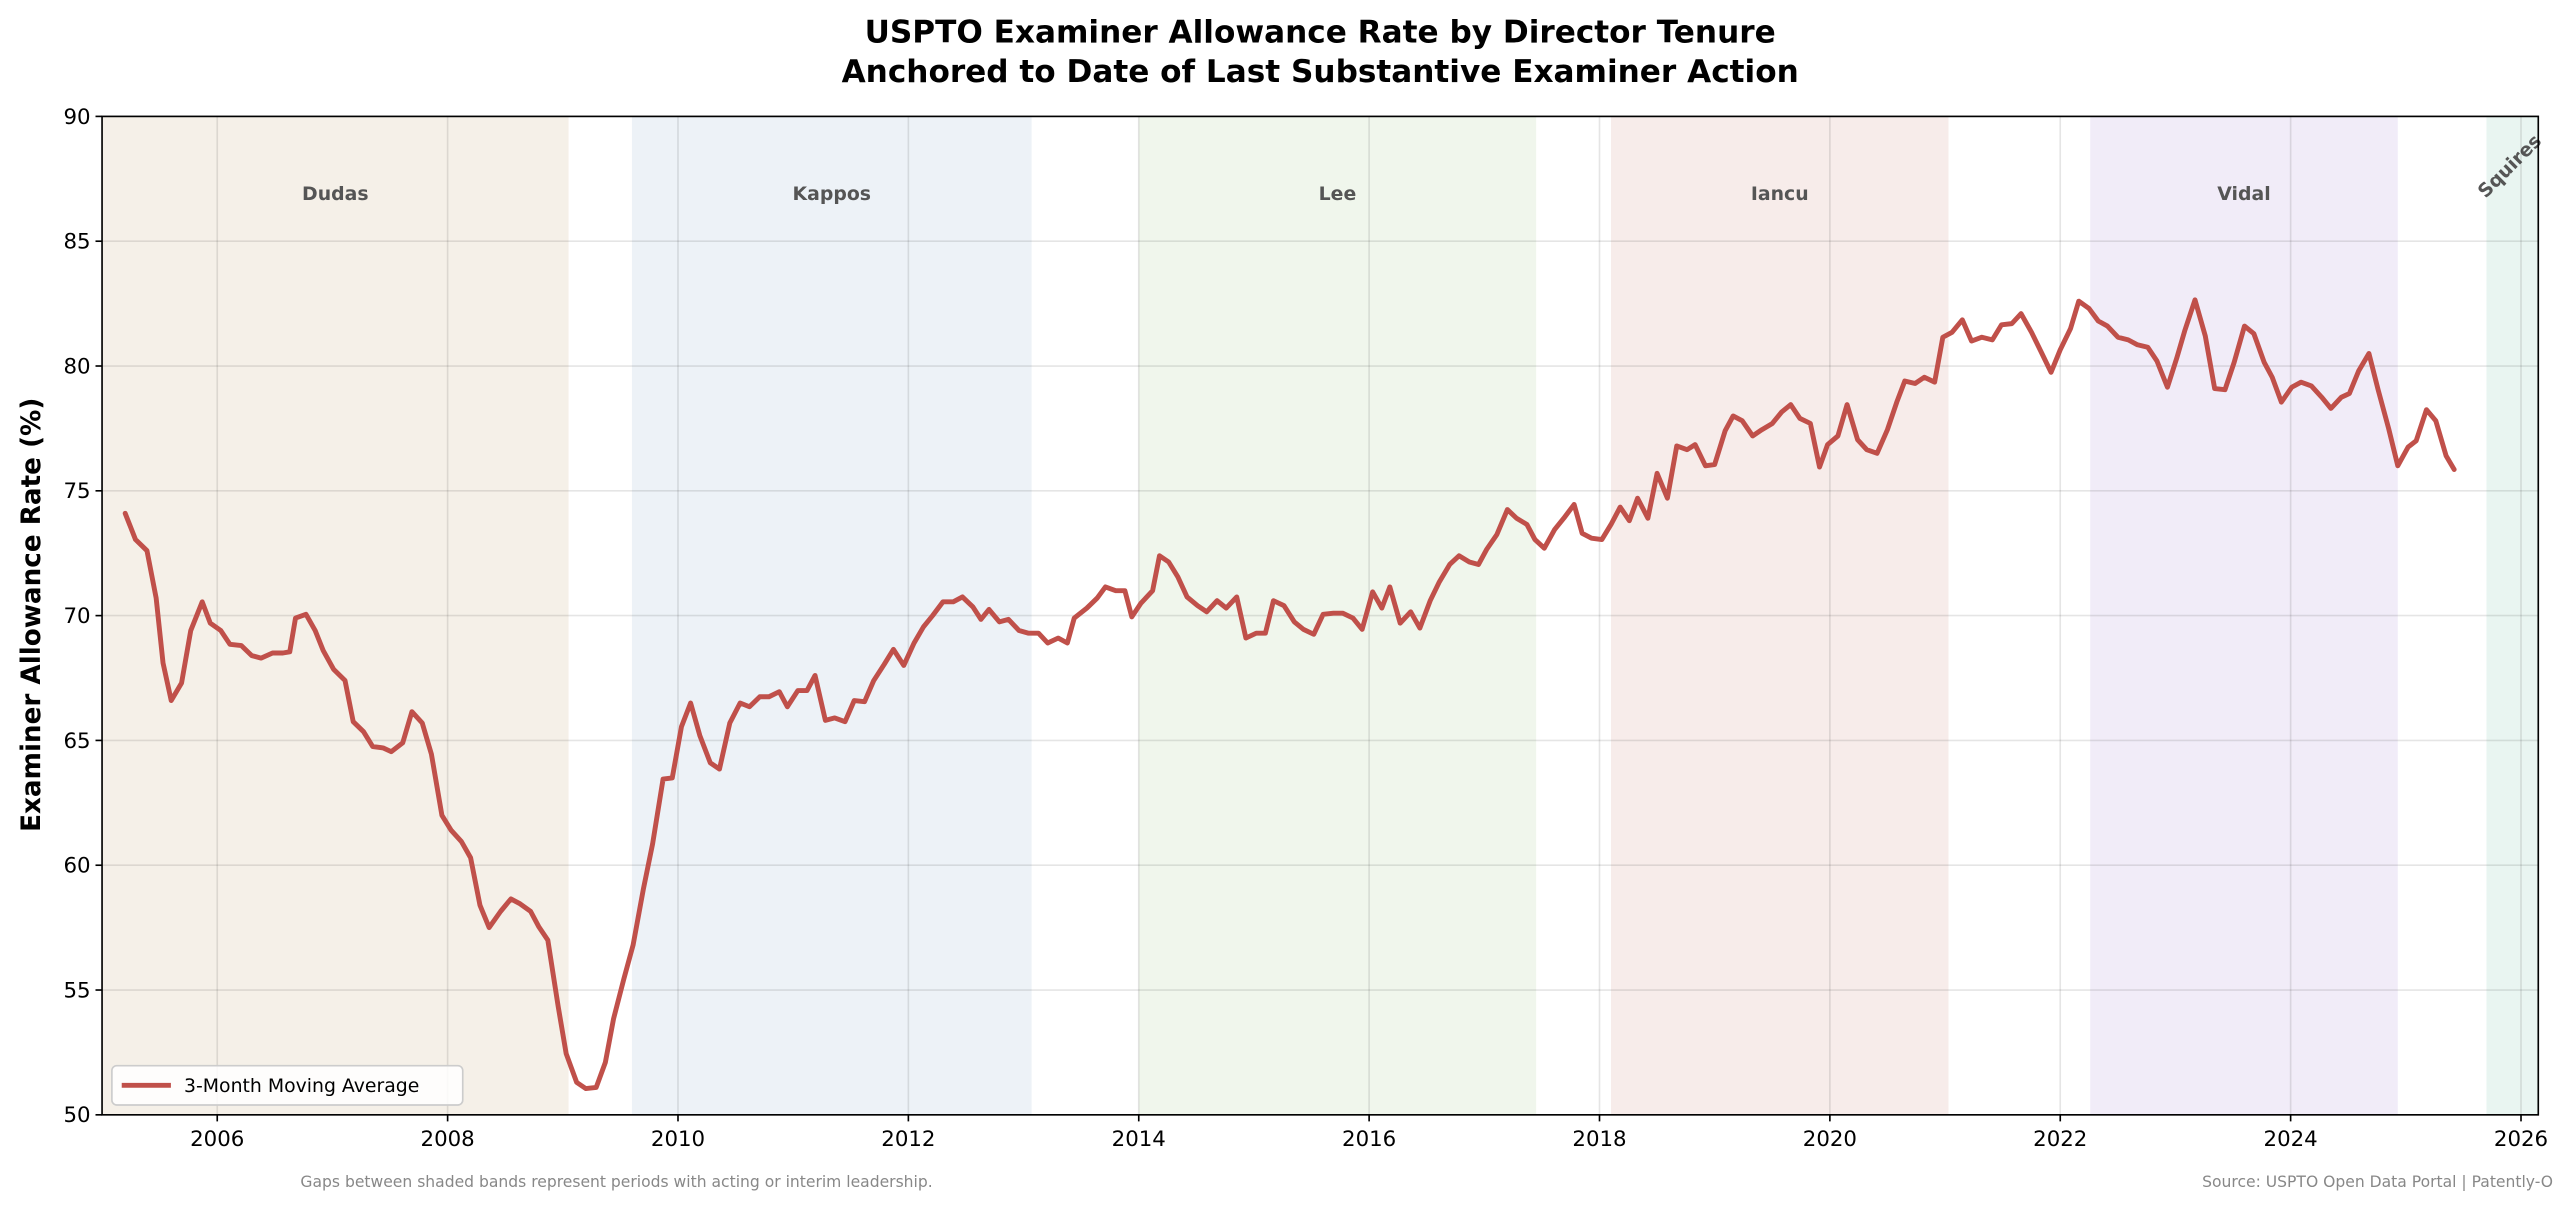 Image resolution: width=2560 pixels, height=1205 pixels. I want to click on band-label-iancu: Iancu, so click(1780, 194).